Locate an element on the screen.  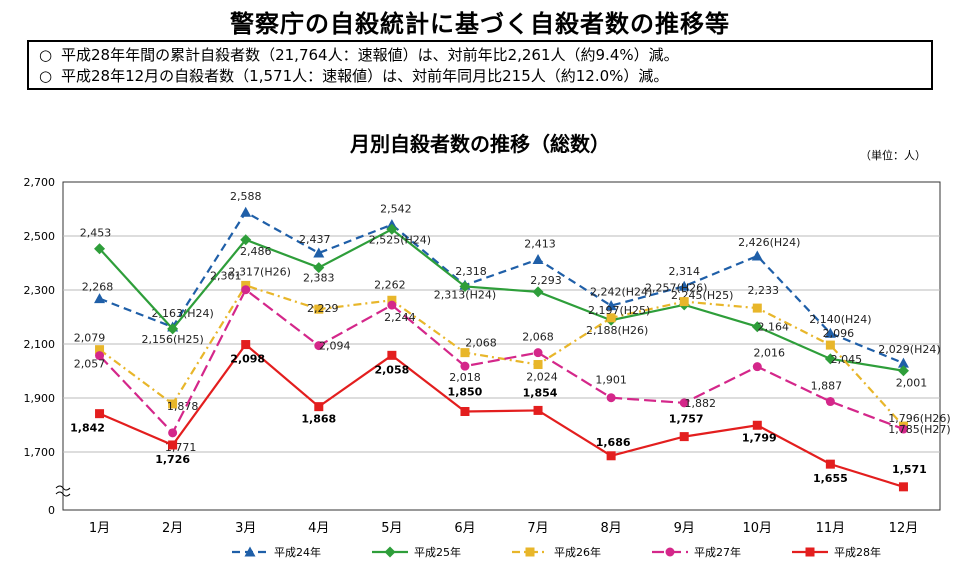
data-label: 2,096 is located at coordinates (839, 333).